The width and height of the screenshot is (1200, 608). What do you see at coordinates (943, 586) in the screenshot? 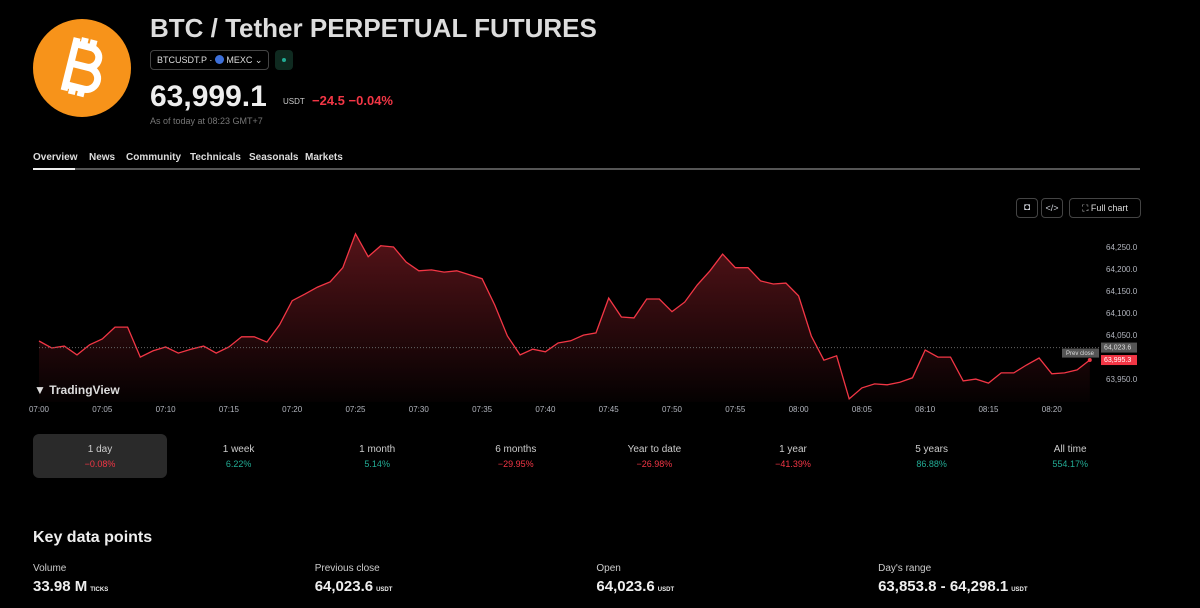
I see `value: 63,853.8 - 64,298.1` at bounding box center [943, 586].